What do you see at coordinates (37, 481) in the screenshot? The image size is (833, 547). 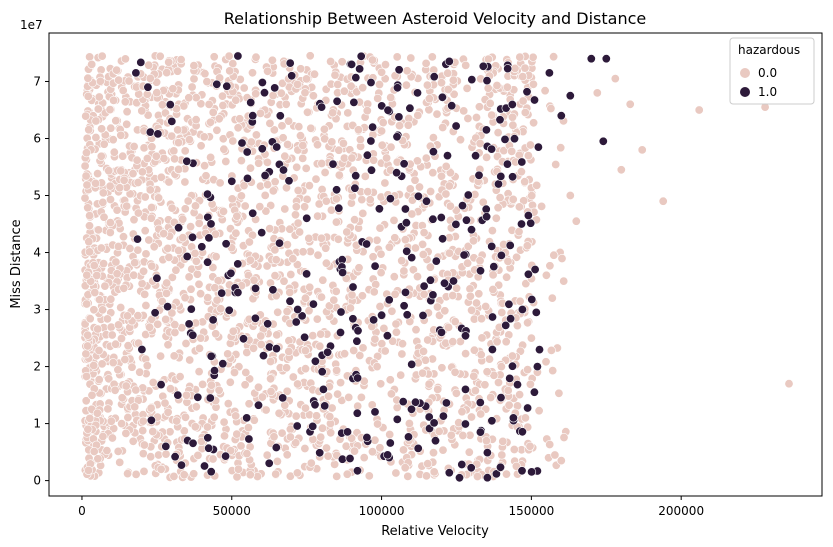 I see `y-tick-label: 0` at bounding box center [37, 481].